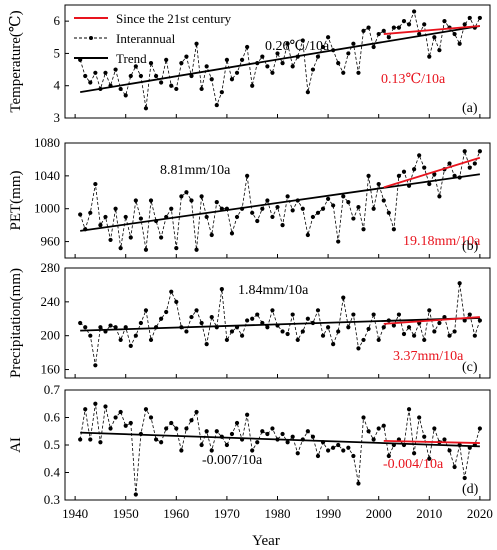  I want to click on y-tick-label: 5, so click(57, 52).